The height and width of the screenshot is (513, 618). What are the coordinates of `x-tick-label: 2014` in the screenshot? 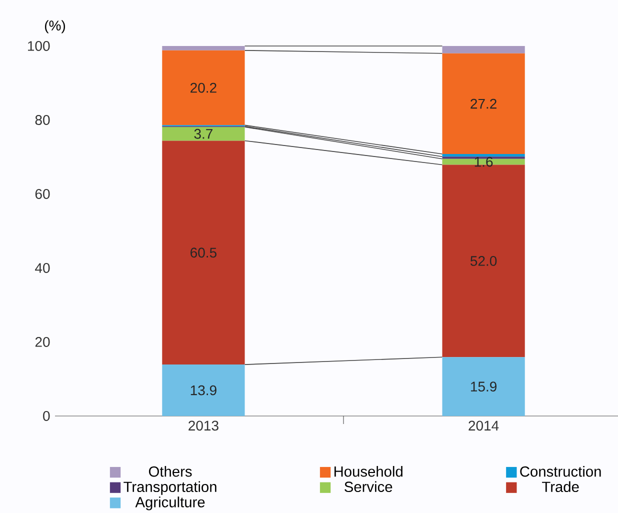 It's located at (483, 425).